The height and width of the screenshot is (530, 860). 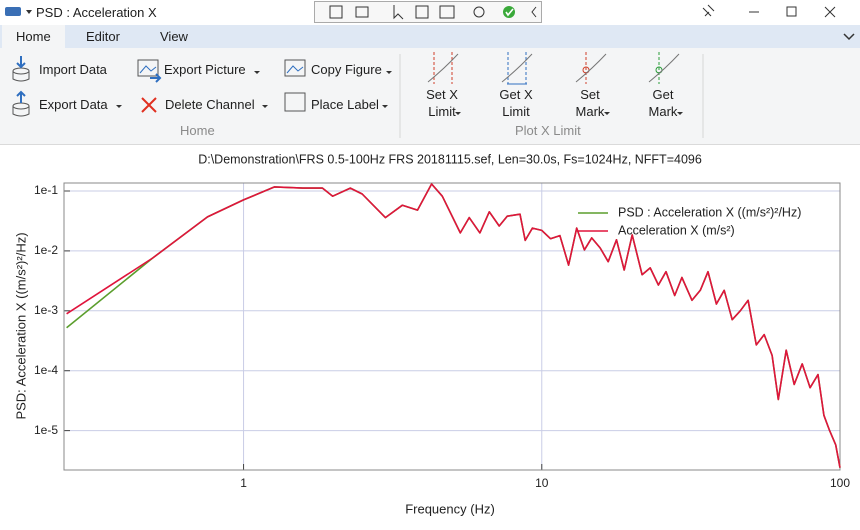 I want to click on tab-bar: Home Editor View, so click(x=430, y=36).